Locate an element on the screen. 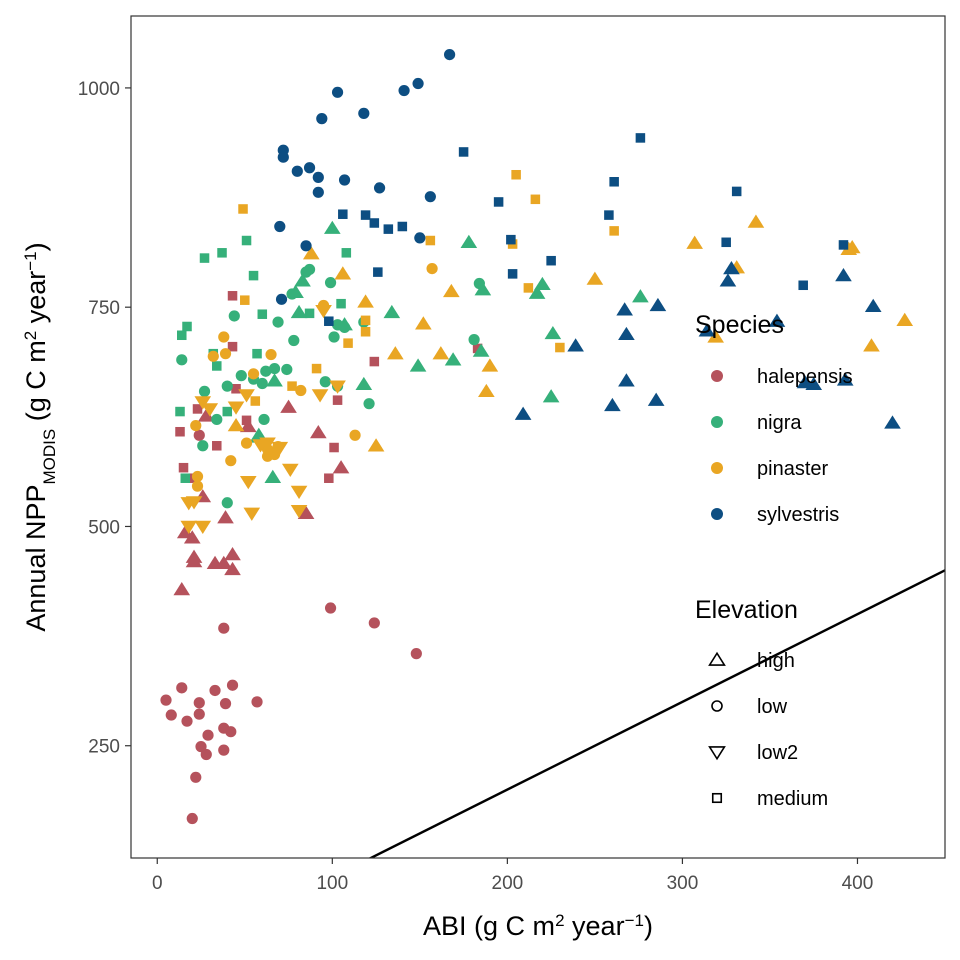  species-key-pinaster-icon is located at coordinates (717, 468).